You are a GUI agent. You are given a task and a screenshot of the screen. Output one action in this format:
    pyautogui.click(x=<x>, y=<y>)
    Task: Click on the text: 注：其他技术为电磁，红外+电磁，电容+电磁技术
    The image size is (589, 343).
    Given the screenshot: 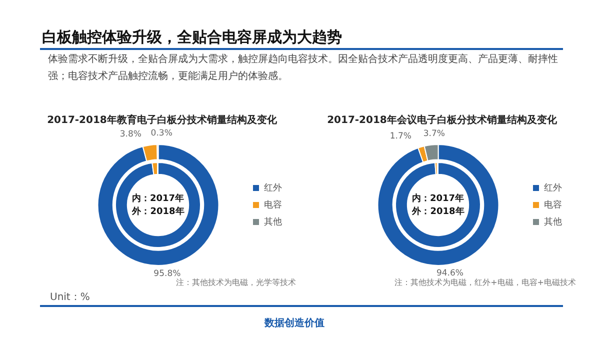 What is the action you would take?
    pyautogui.click(x=485, y=282)
    